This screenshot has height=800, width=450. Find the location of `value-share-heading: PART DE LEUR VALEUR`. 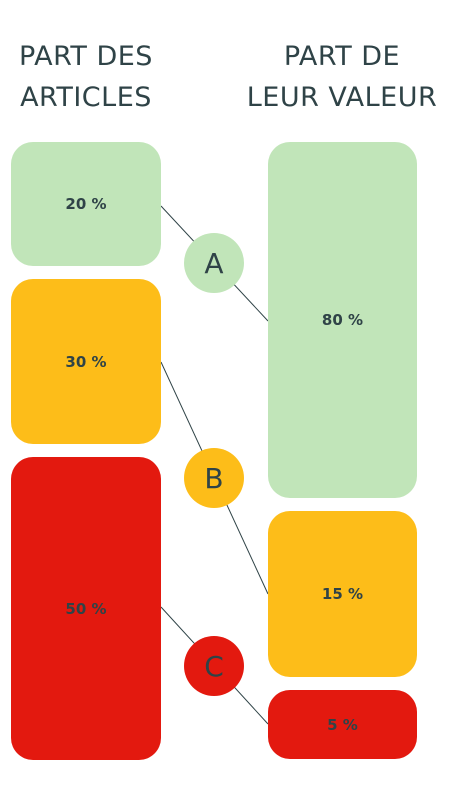

value-share-heading: PART DE LEUR VALEUR is located at coordinates (340, 77).